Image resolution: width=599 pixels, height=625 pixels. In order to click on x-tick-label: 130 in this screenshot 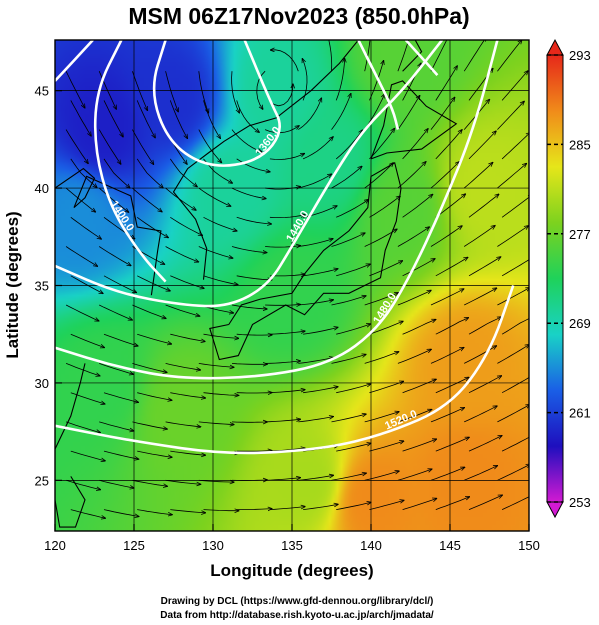, I will do `click(213, 545)`.